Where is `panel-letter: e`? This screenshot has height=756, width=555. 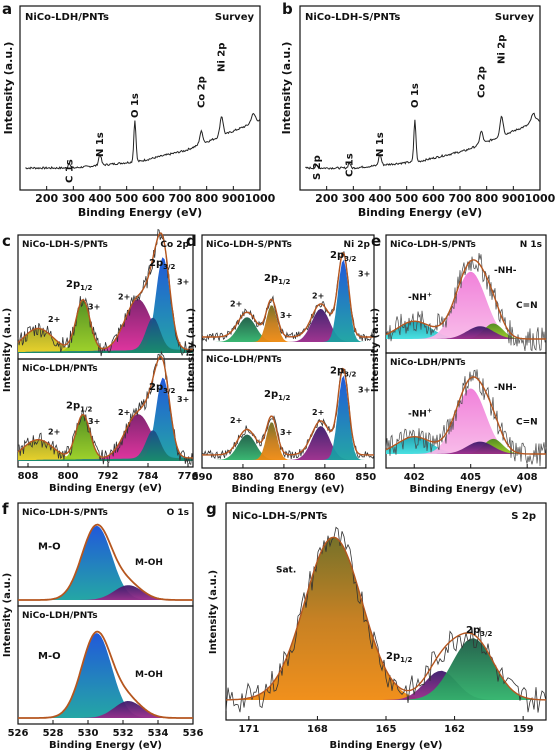
panel-letter: e is located at coordinates (376, 241).